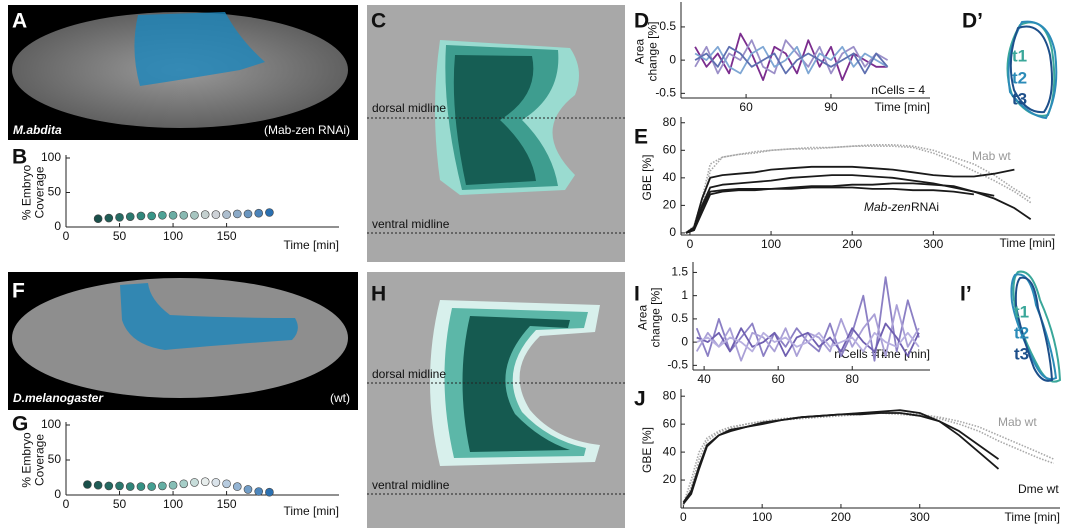 The image size is (1069, 528). What do you see at coordinates (684, 295) in the screenshot?
I see `y-tick-label: 1` at bounding box center [684, 295].